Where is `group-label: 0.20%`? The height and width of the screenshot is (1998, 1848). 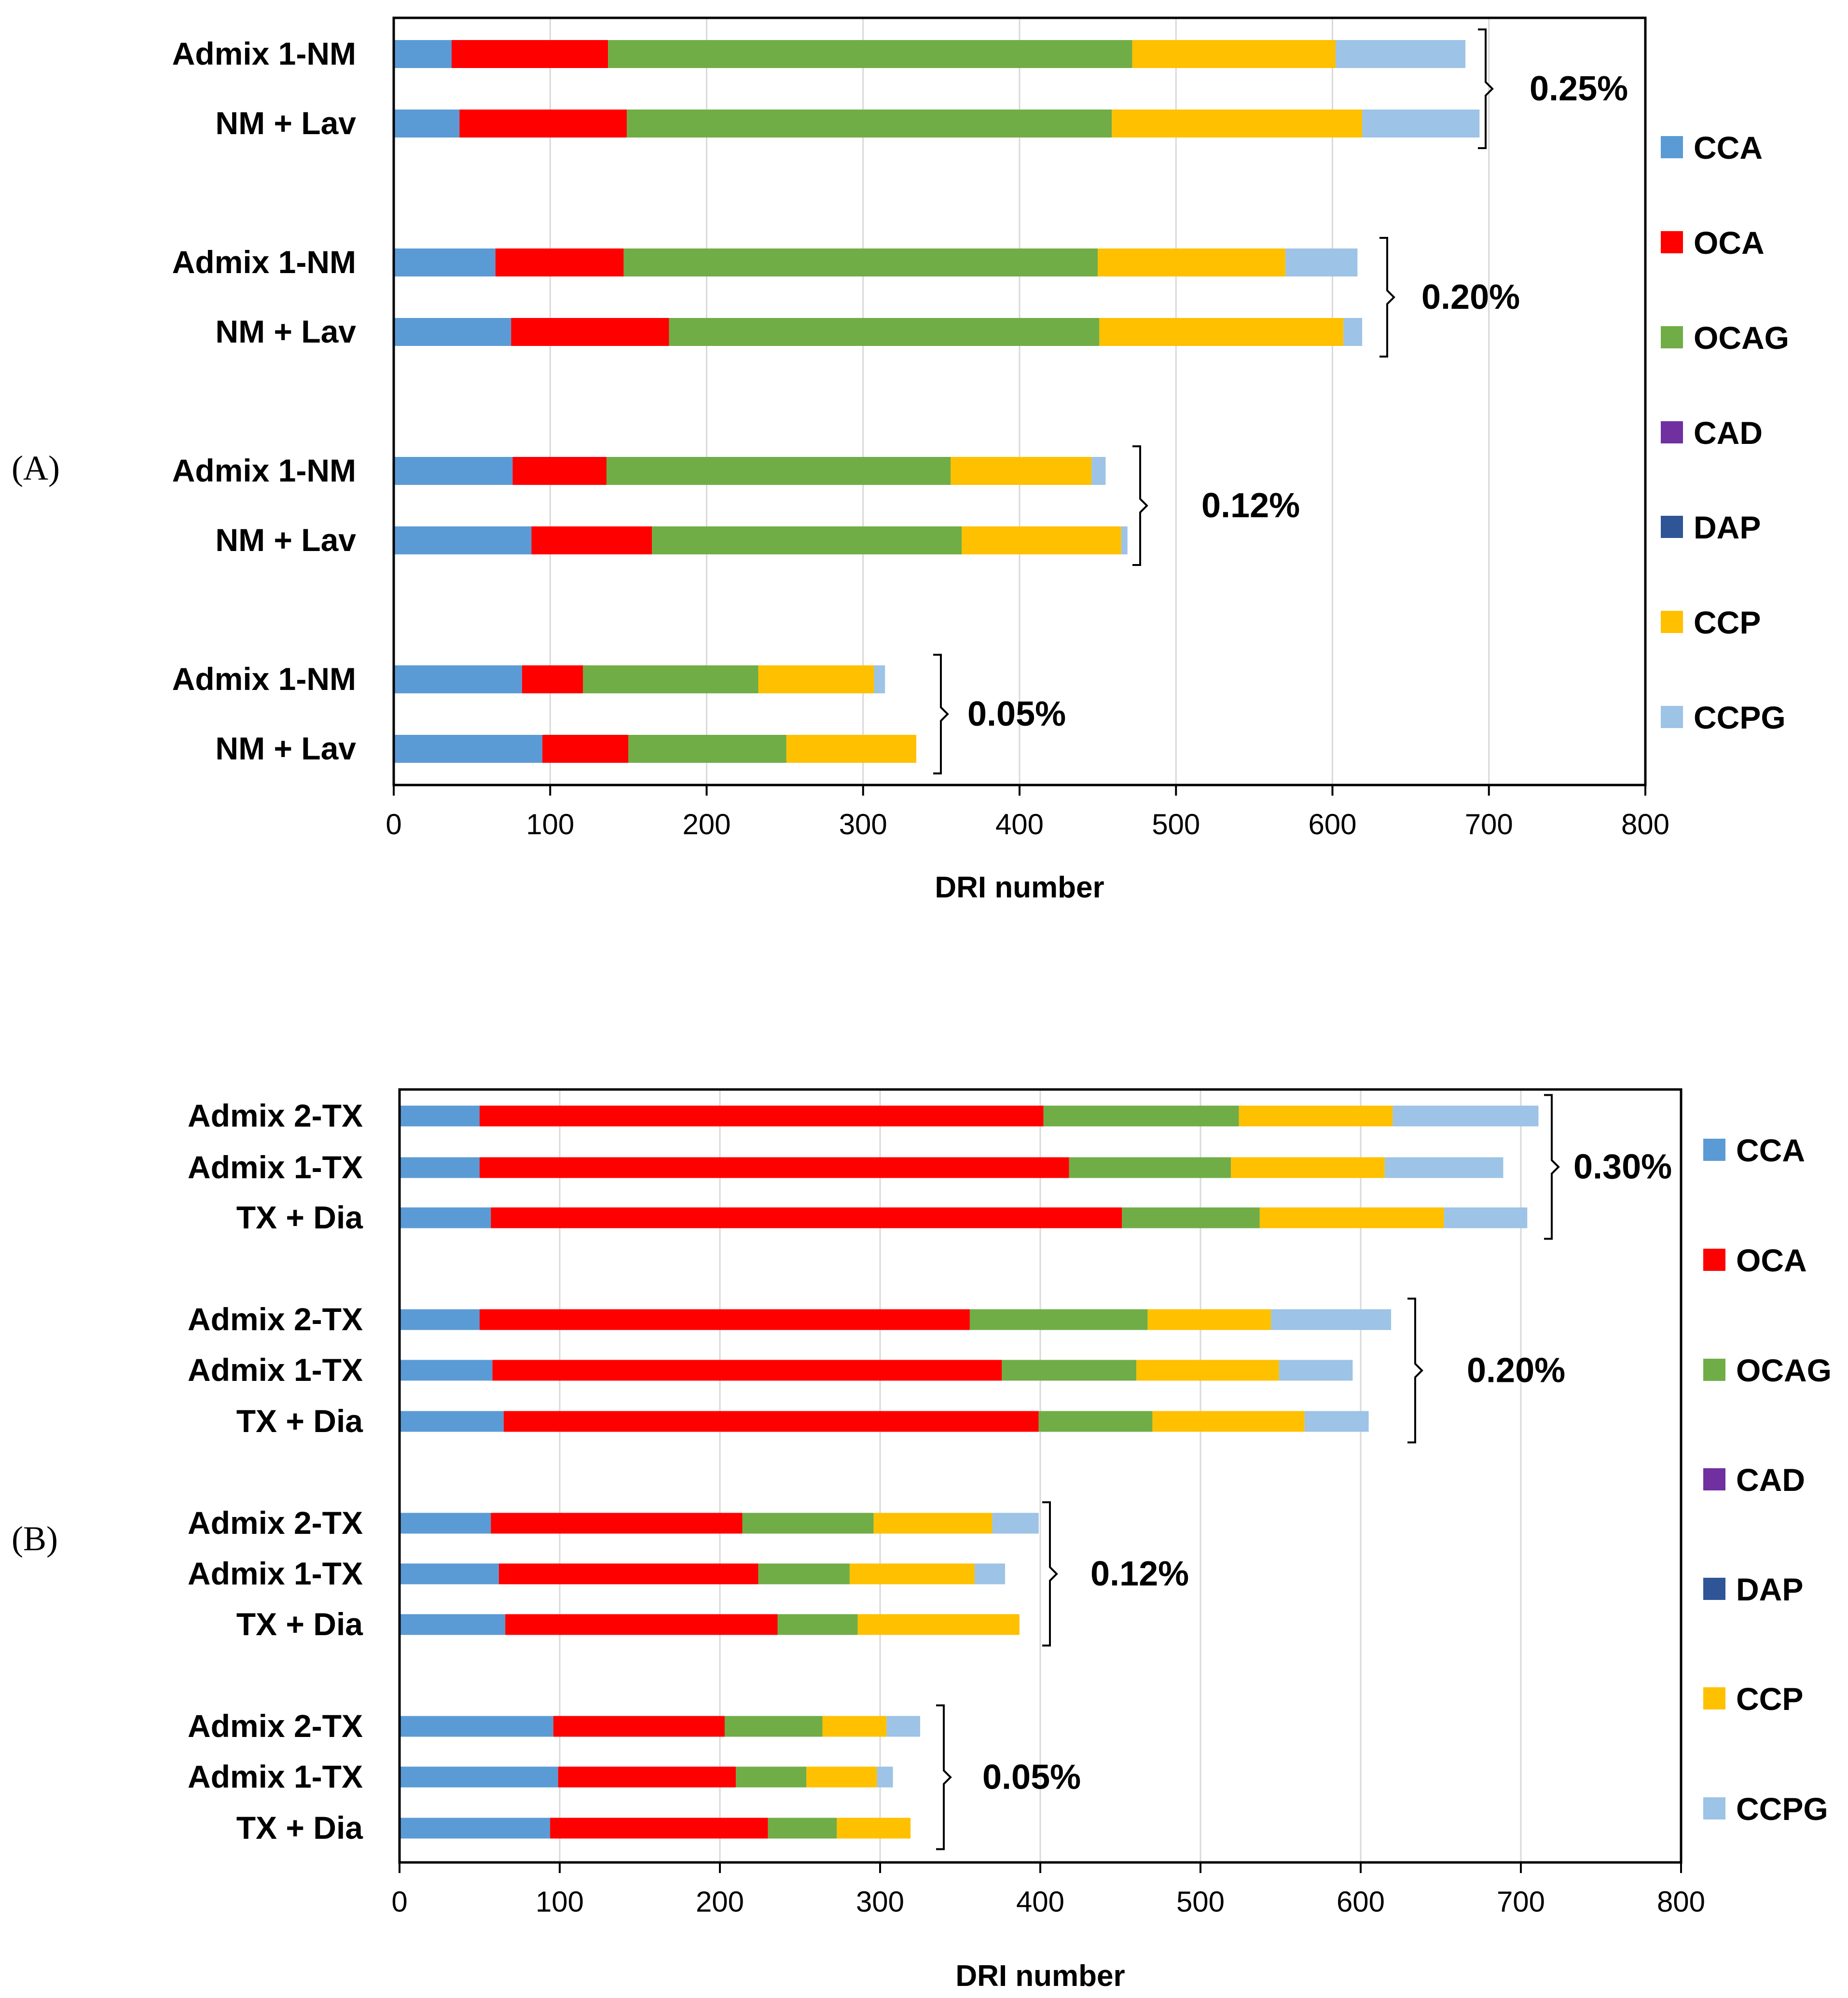
group-label: 0.20% is located at coordinates (1516, 1370).